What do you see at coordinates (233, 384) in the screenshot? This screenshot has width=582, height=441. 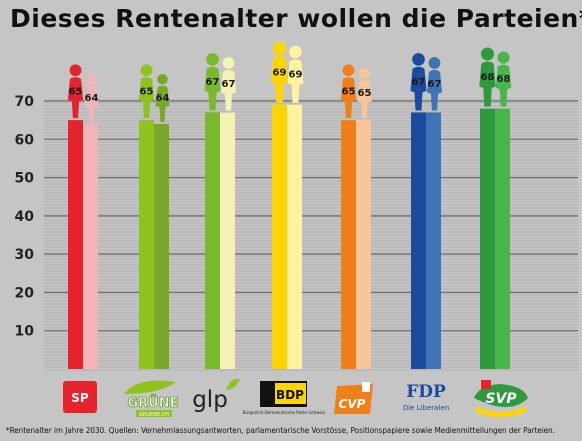 I see `logo-glp-leaf` at bounding box center [233, 384].